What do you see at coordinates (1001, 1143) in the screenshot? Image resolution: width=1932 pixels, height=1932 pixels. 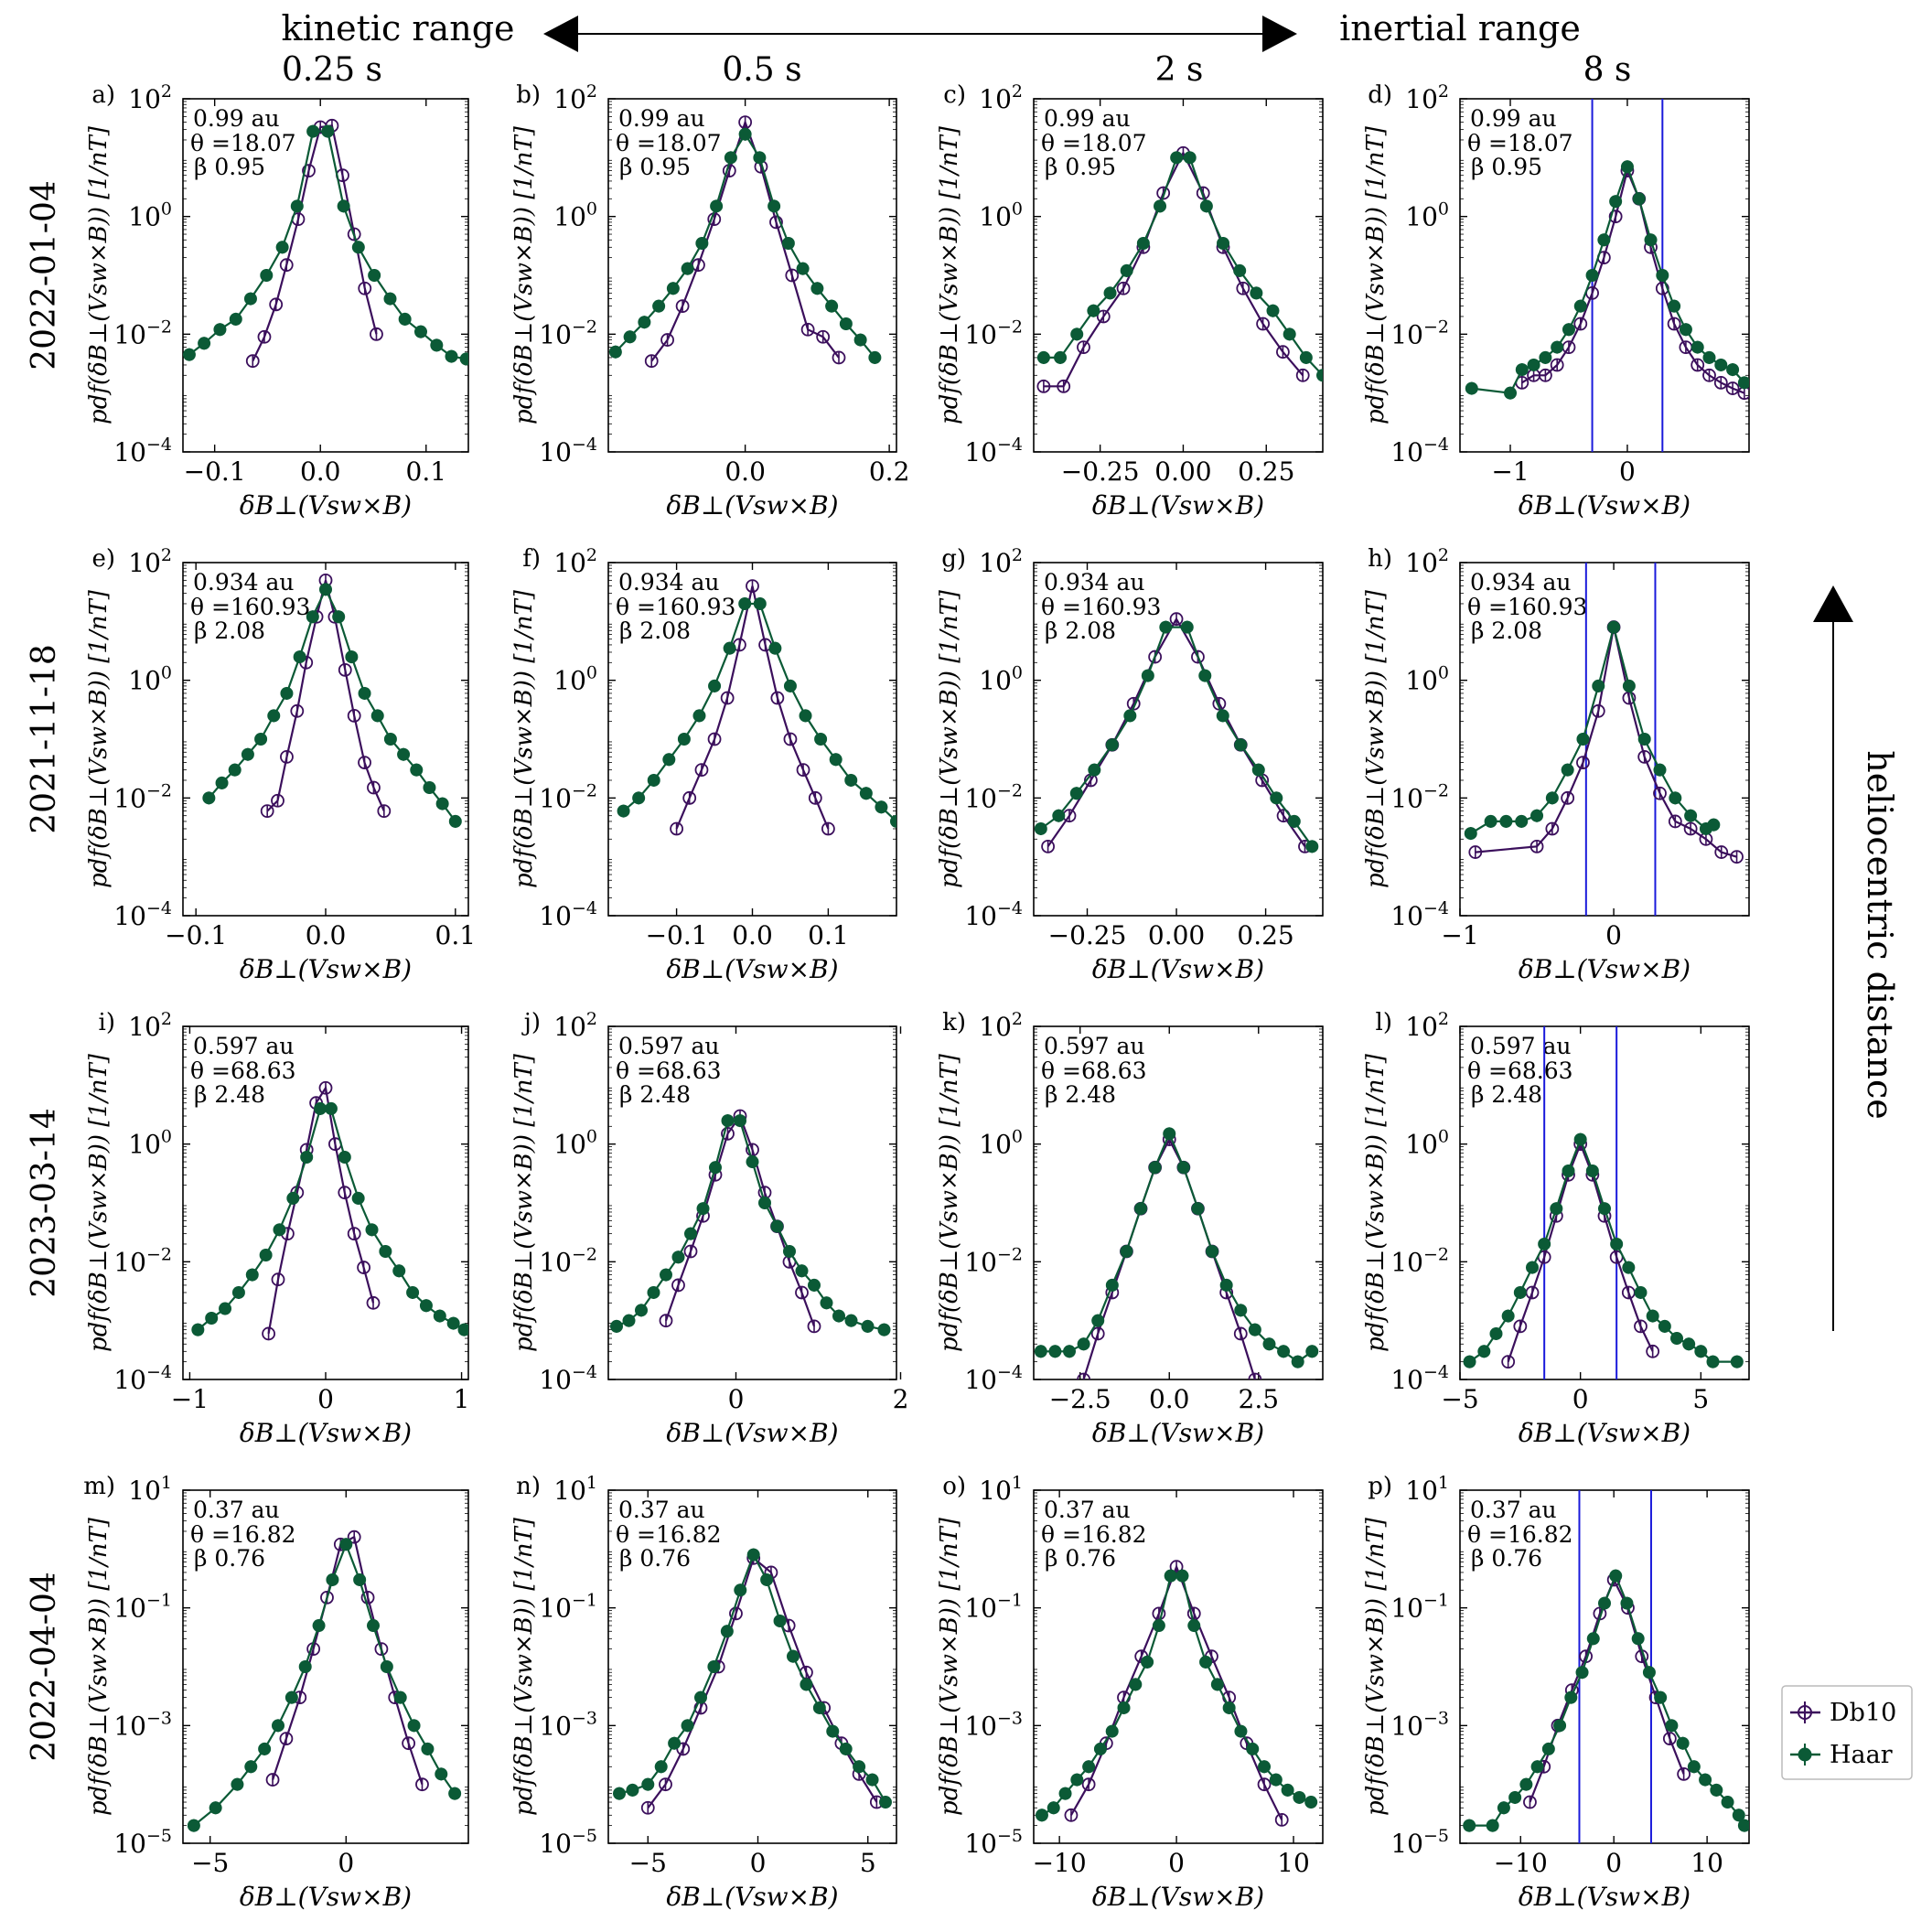 I see `y-tick-label: 10⁰` at bounding box center [1001, 1143].